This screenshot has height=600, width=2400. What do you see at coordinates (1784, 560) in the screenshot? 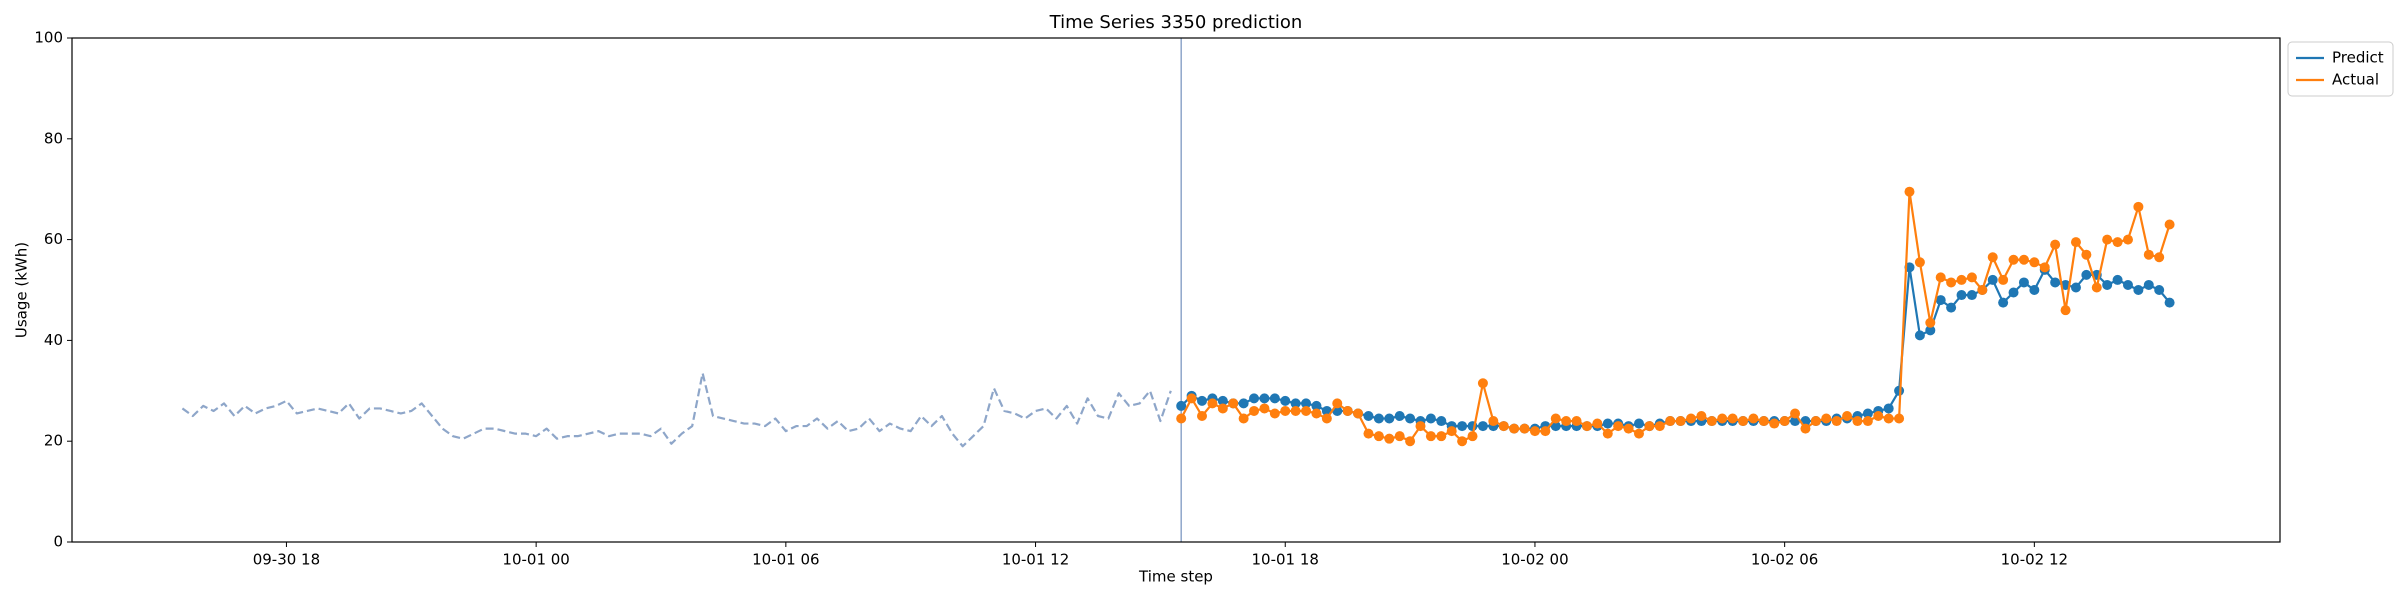
I see `x-tick-label: 10-02 06` at bounding box center [1784, 560].